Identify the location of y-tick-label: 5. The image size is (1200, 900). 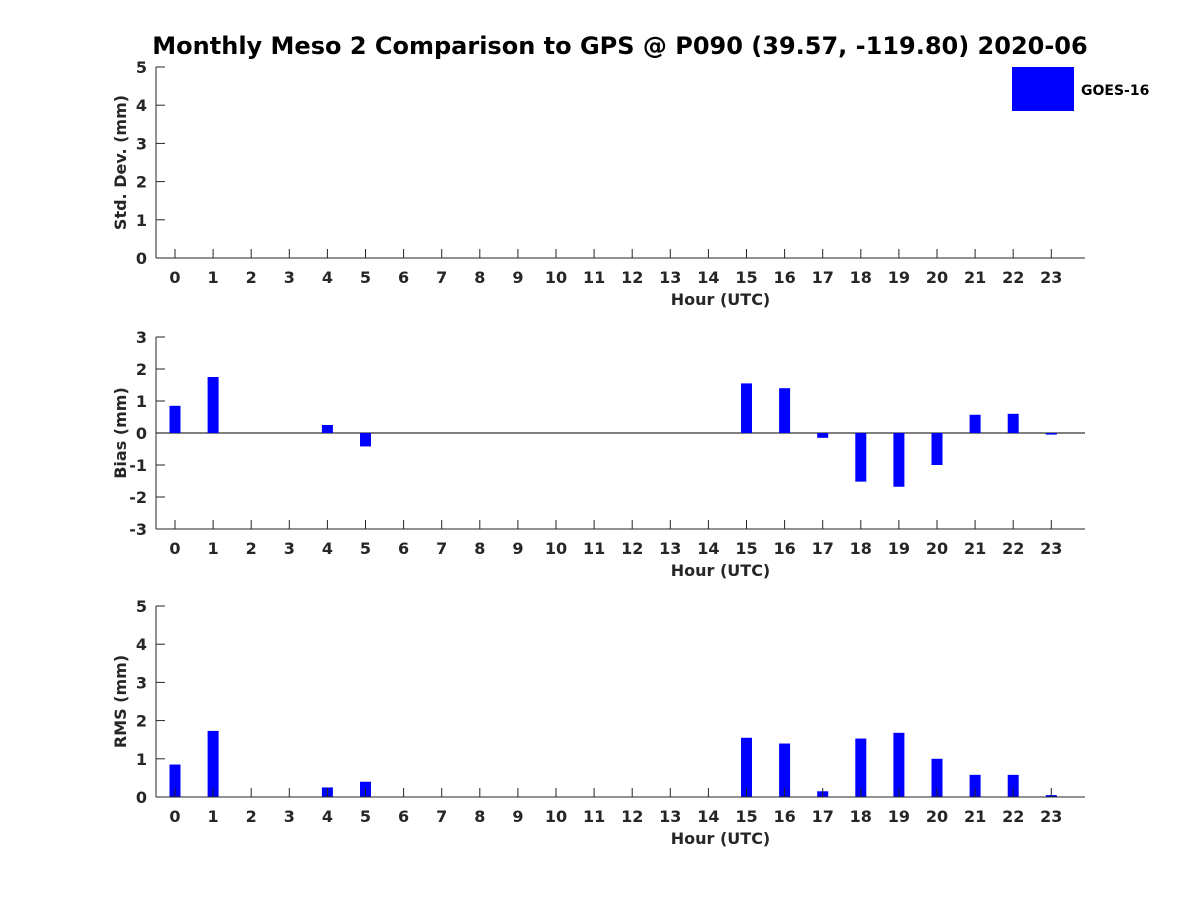
(141, 67).